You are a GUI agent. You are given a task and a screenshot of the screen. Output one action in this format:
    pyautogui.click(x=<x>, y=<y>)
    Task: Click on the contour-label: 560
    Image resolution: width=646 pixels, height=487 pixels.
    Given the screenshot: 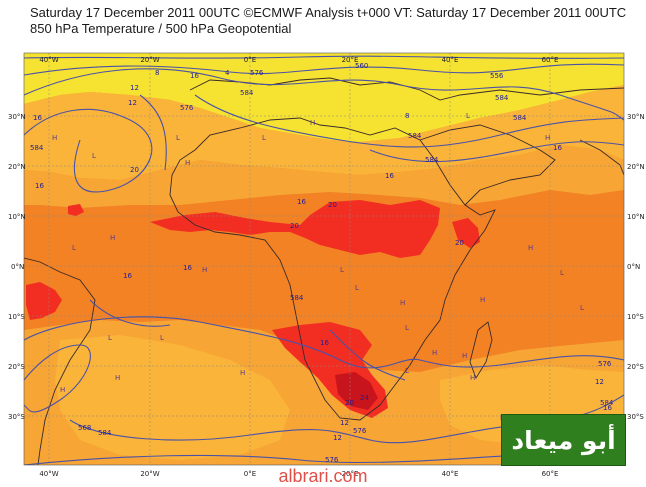 What is the action you would take?
    pyautogui.click(x=361, y=66)
    